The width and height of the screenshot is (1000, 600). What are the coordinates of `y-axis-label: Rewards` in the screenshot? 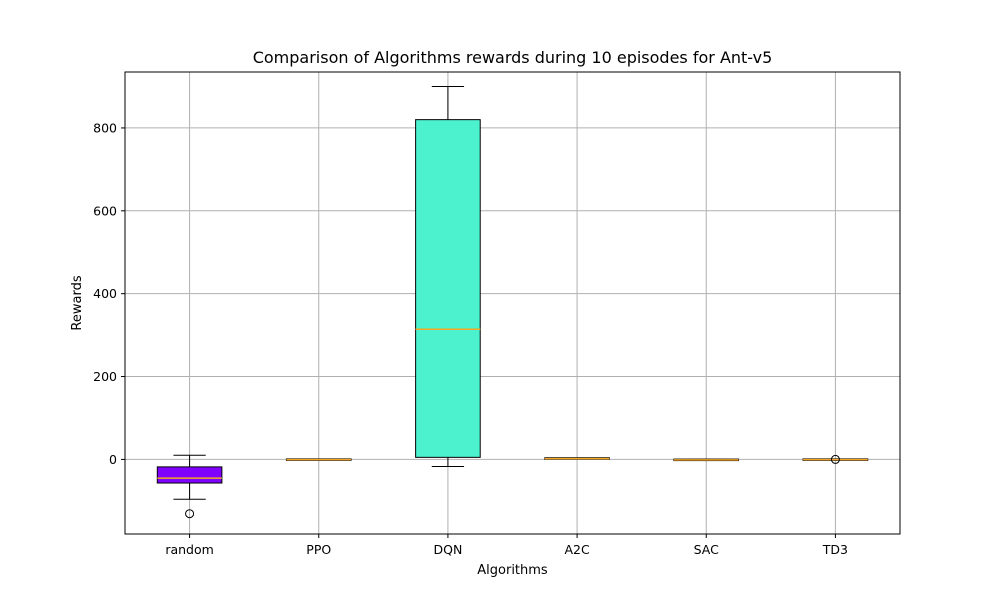 It's located at (77, 302).